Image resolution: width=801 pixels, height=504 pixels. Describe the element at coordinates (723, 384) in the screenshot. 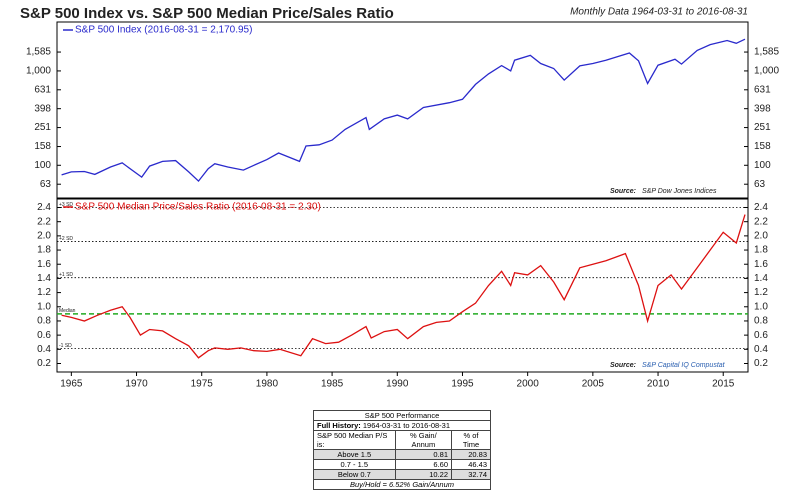

I see `x-tick-label: 2015` at that location.